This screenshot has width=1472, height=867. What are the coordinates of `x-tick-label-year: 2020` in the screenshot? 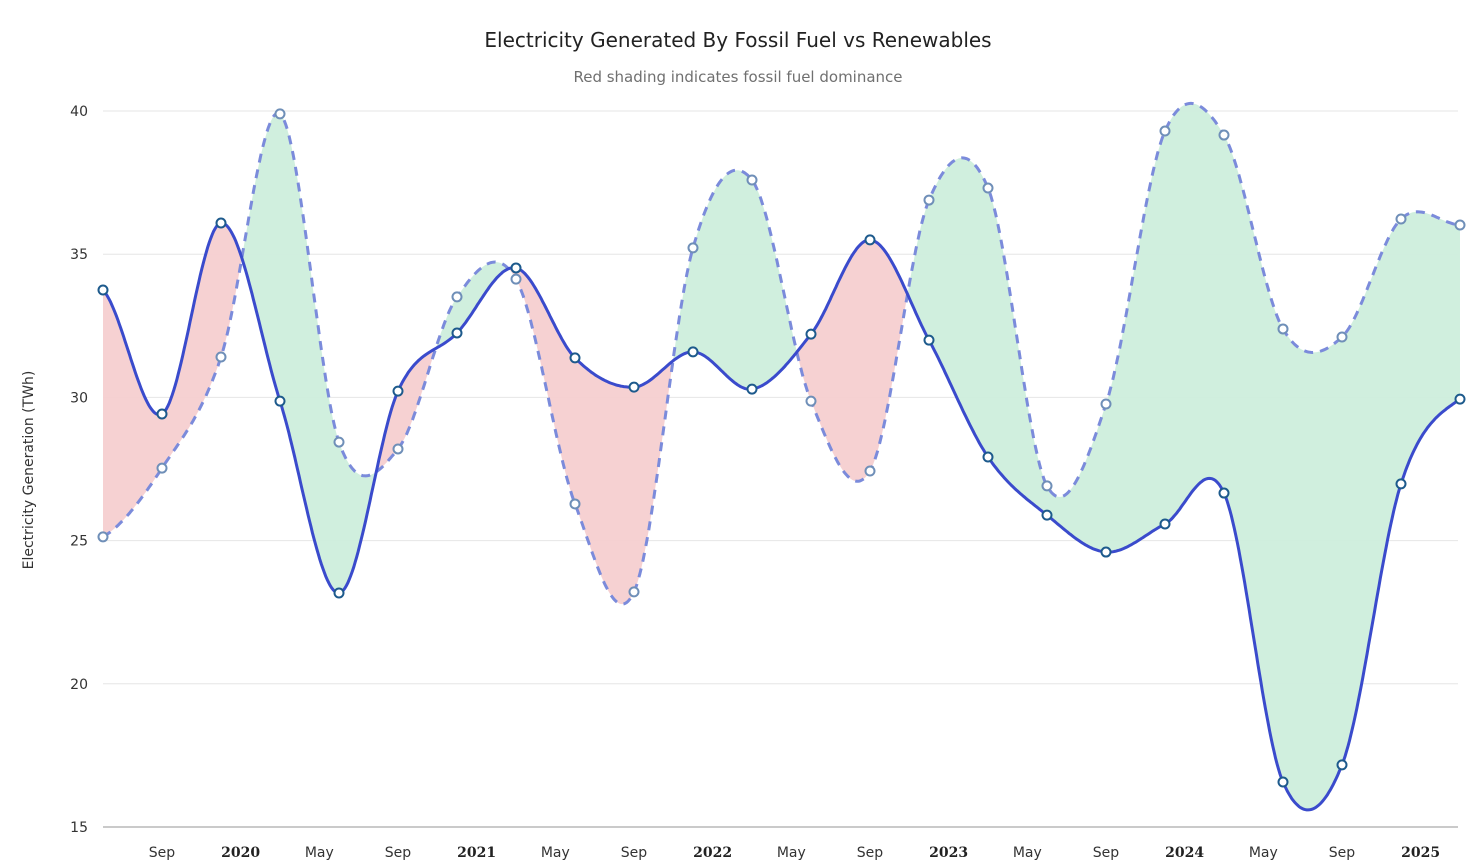 It's located at (240, 853).